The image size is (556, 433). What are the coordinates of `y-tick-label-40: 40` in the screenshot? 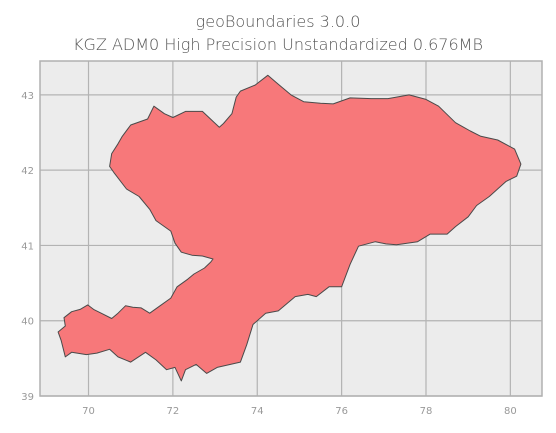 It's located at (27, 322).